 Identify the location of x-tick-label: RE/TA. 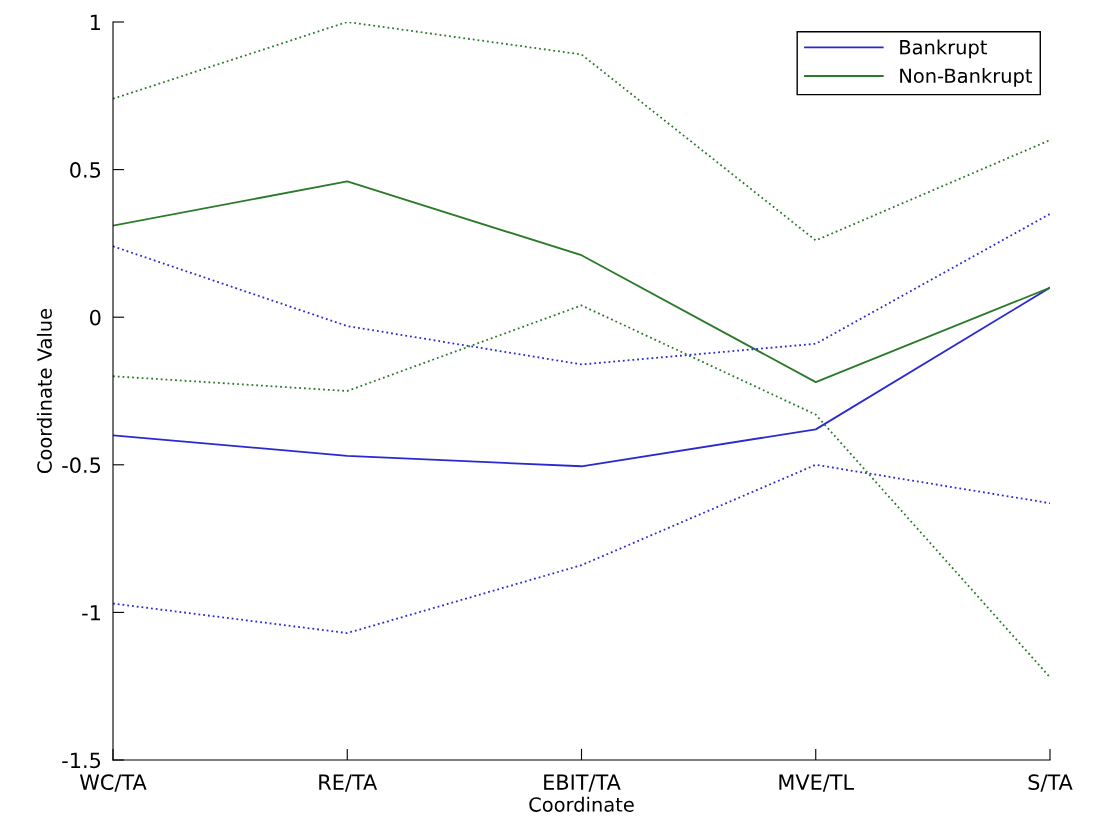
(348, 783).